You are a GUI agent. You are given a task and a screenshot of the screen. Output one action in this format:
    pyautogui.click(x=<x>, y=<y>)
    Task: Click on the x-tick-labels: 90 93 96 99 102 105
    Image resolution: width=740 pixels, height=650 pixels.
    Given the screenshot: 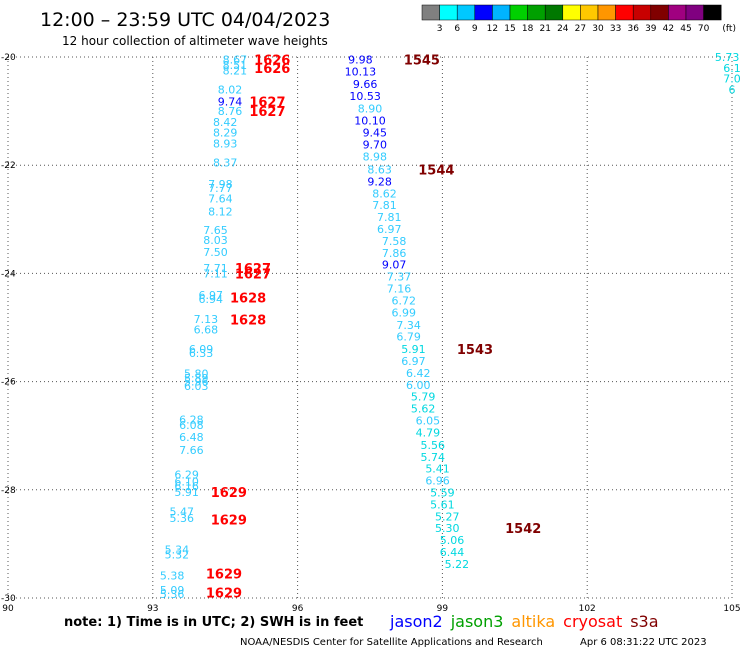 What is the action you would take?
    pyautogui.click(x=371, y=609)
    